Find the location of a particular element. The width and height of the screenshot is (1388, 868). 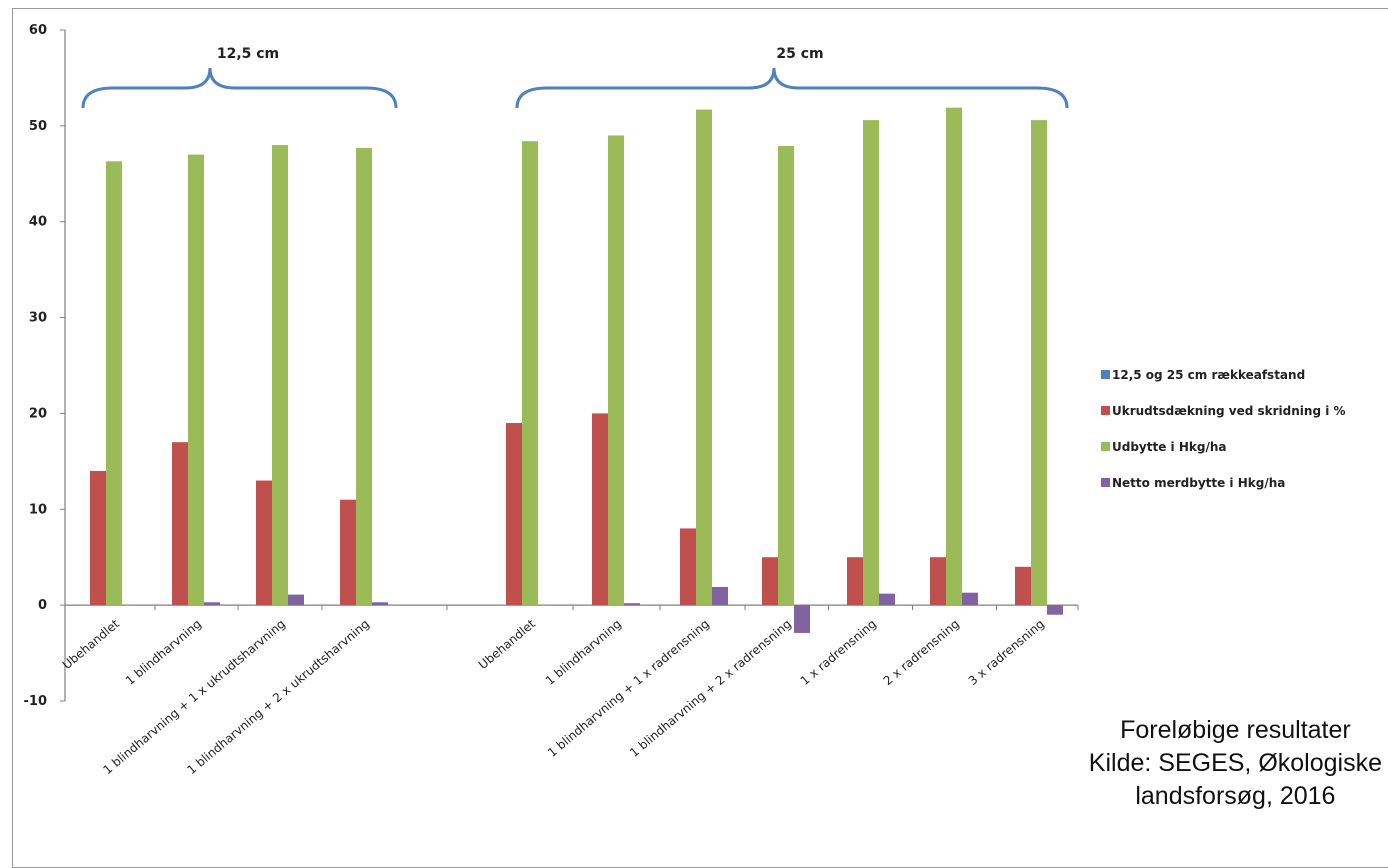

legend-label: Udbytte i Hkg/ha is located at coordinates (1169, 447).